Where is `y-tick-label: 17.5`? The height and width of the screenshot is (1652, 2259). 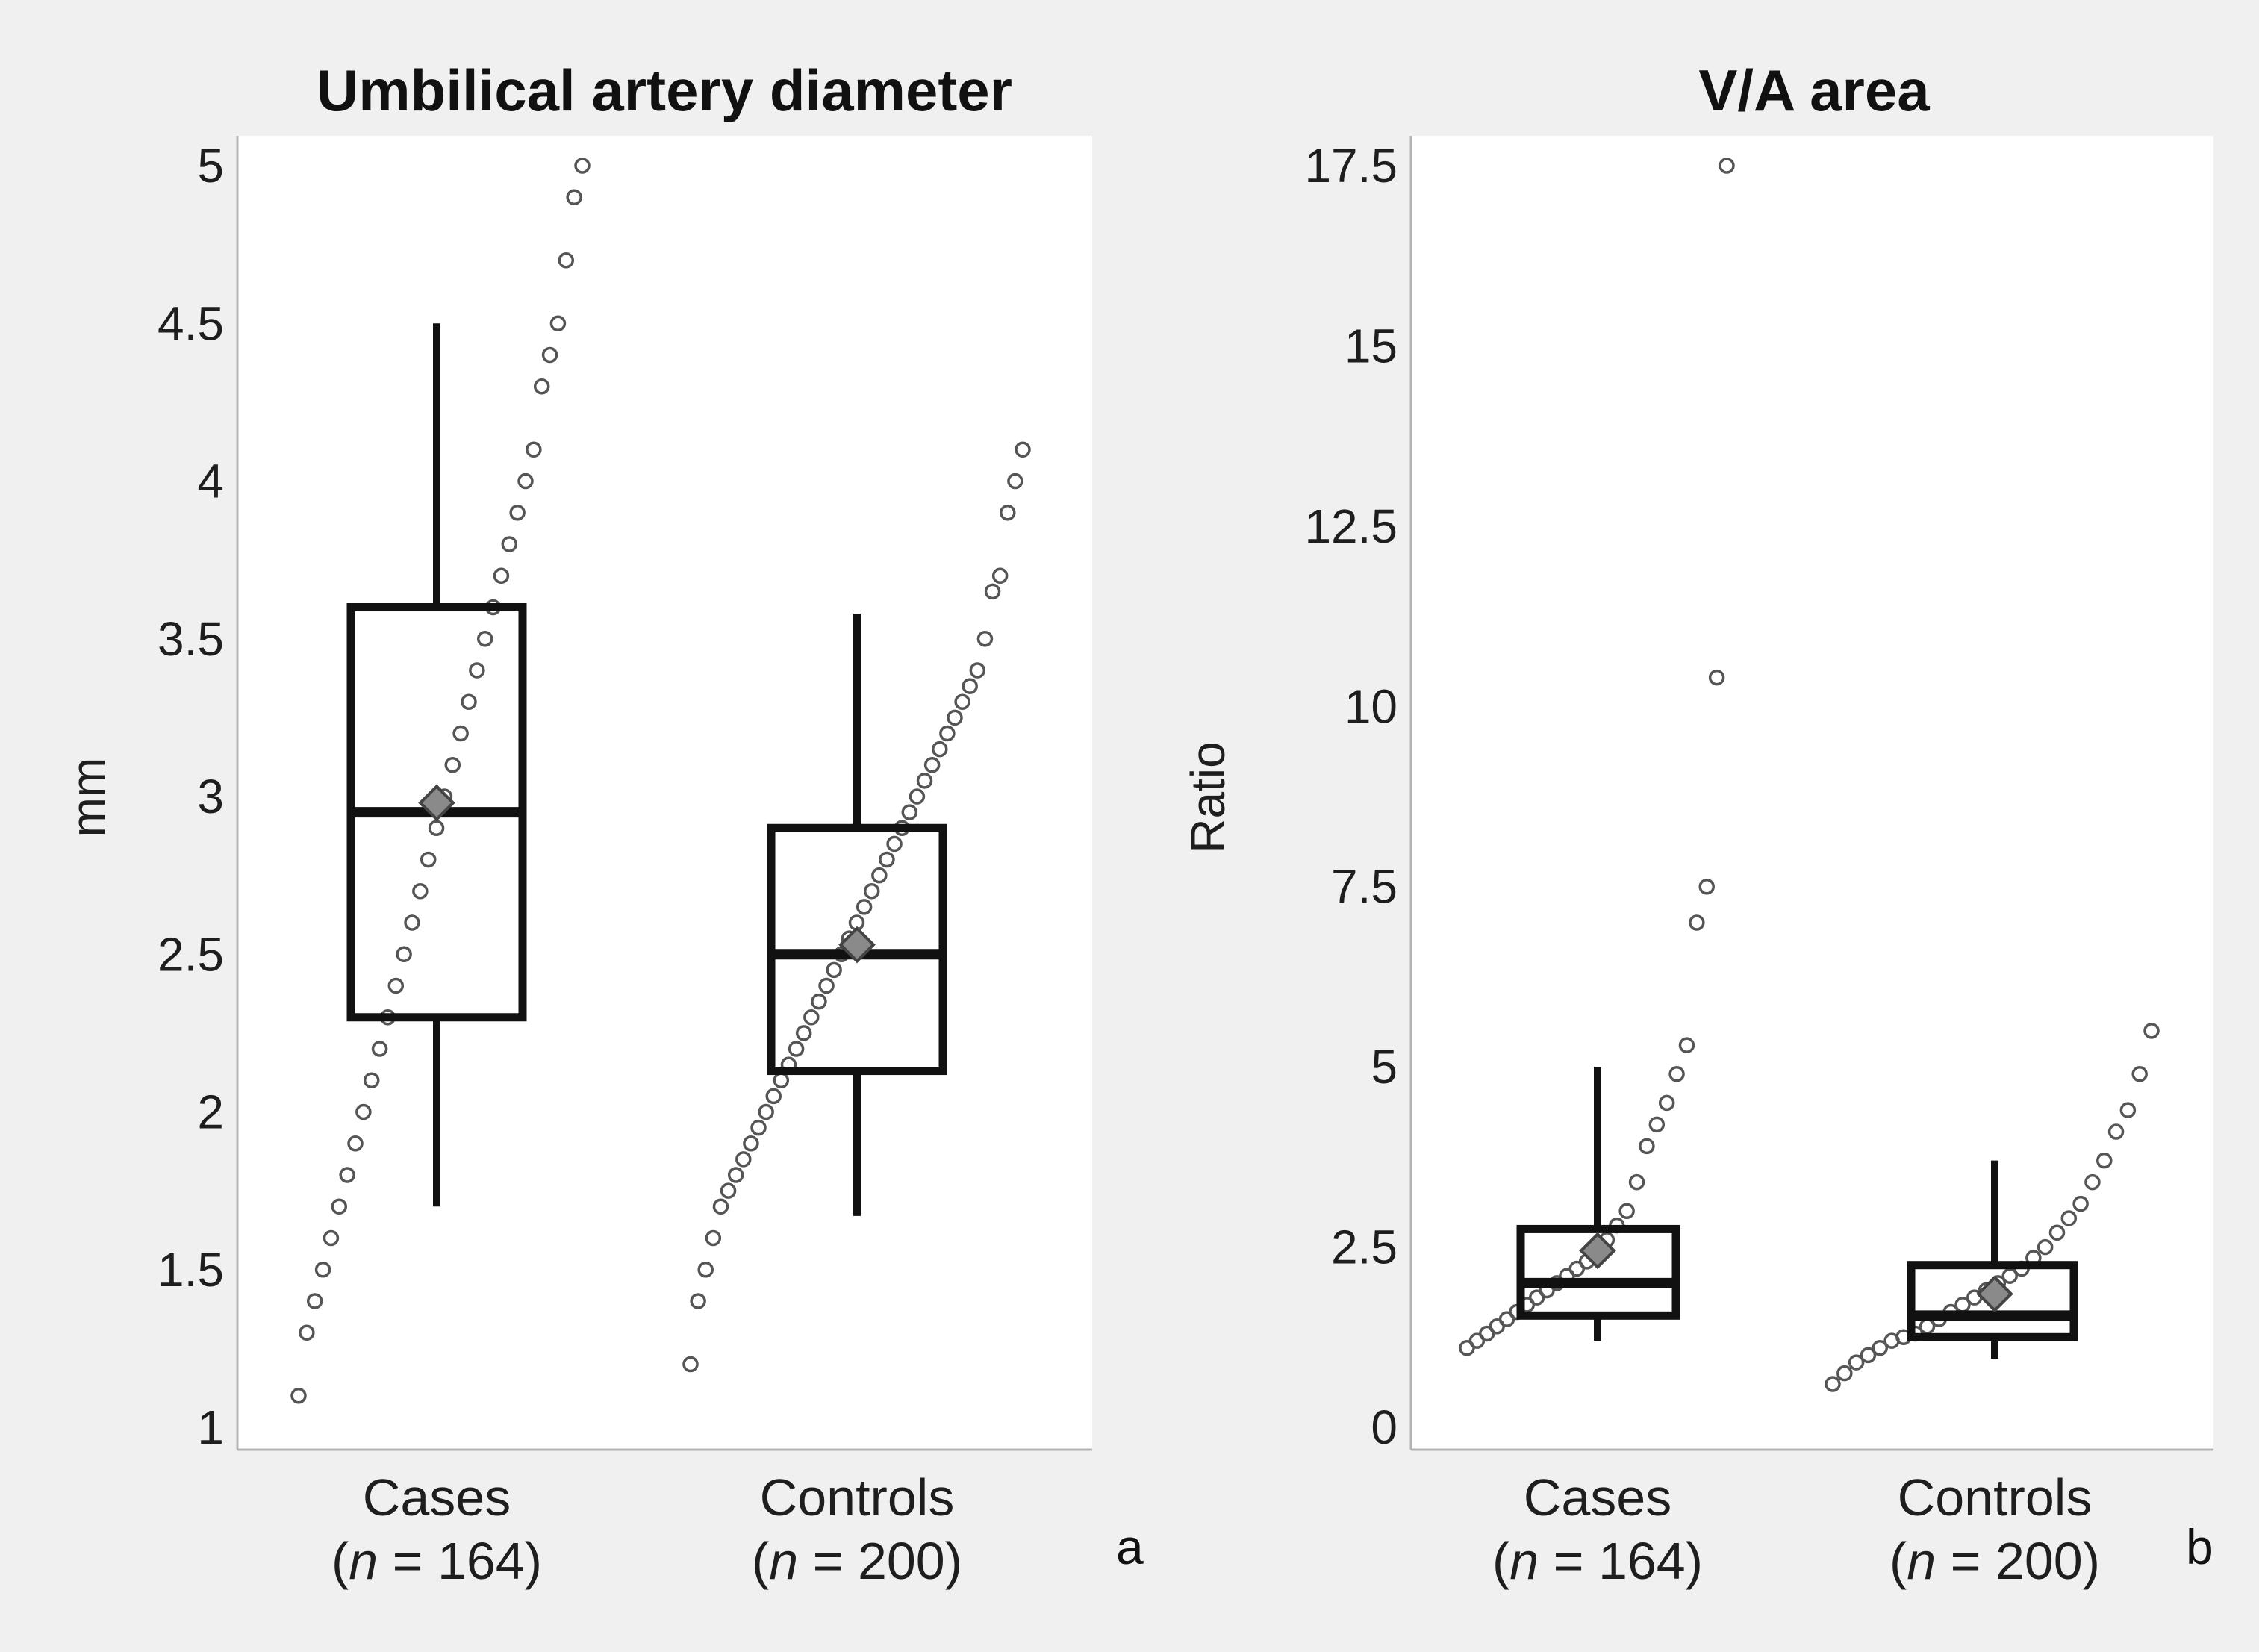 y-tick-label: 17.5 is located at coordinates (1351, 166).